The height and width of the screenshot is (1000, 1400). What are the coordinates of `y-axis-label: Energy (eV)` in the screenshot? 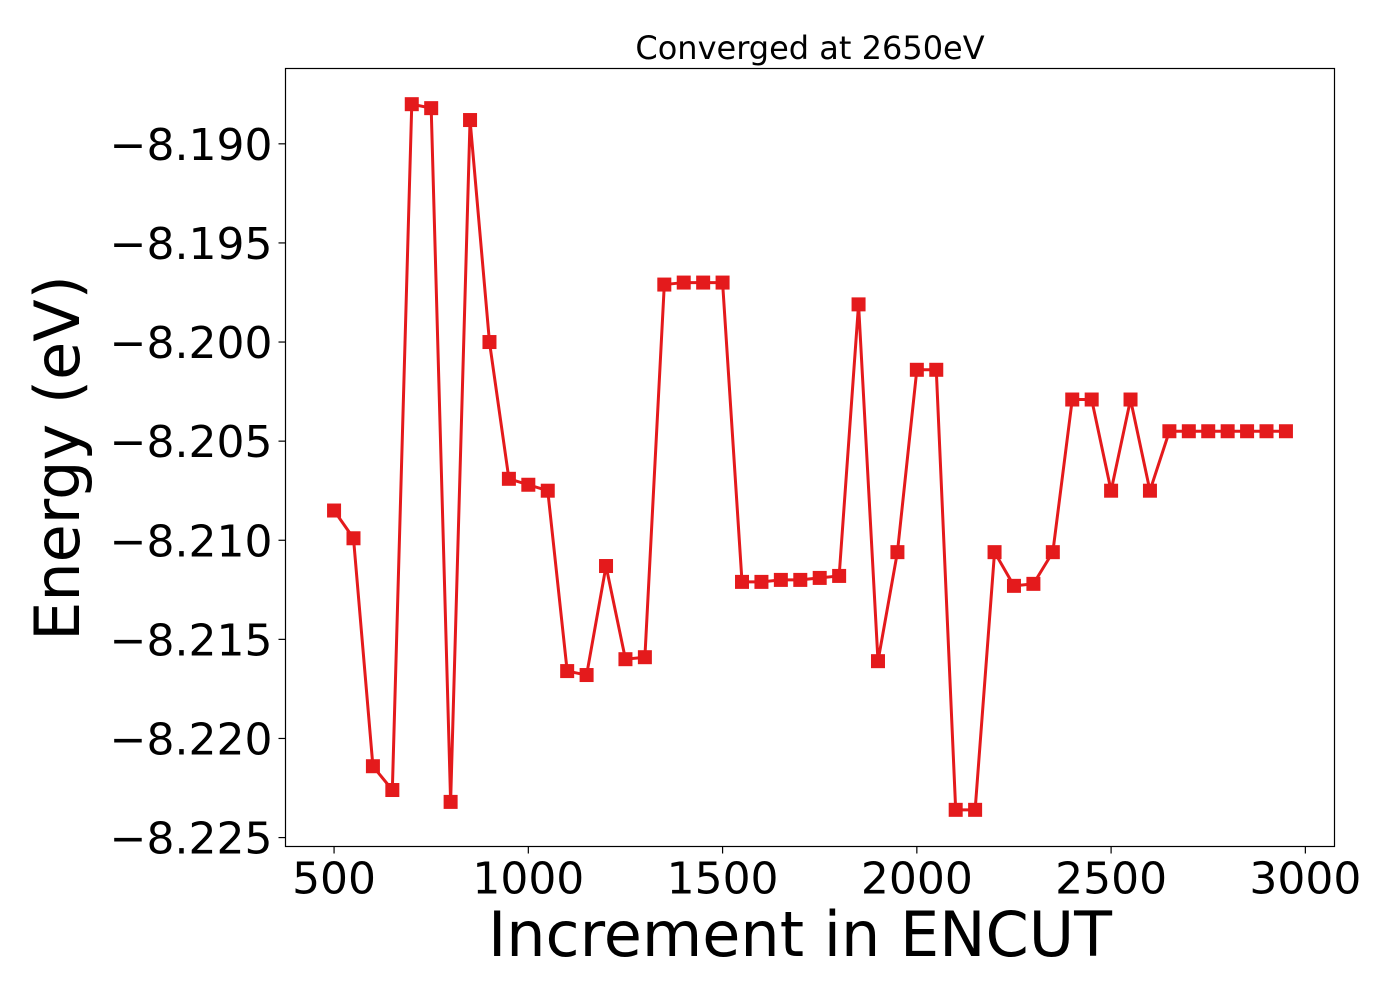 It's located at (57, 458).